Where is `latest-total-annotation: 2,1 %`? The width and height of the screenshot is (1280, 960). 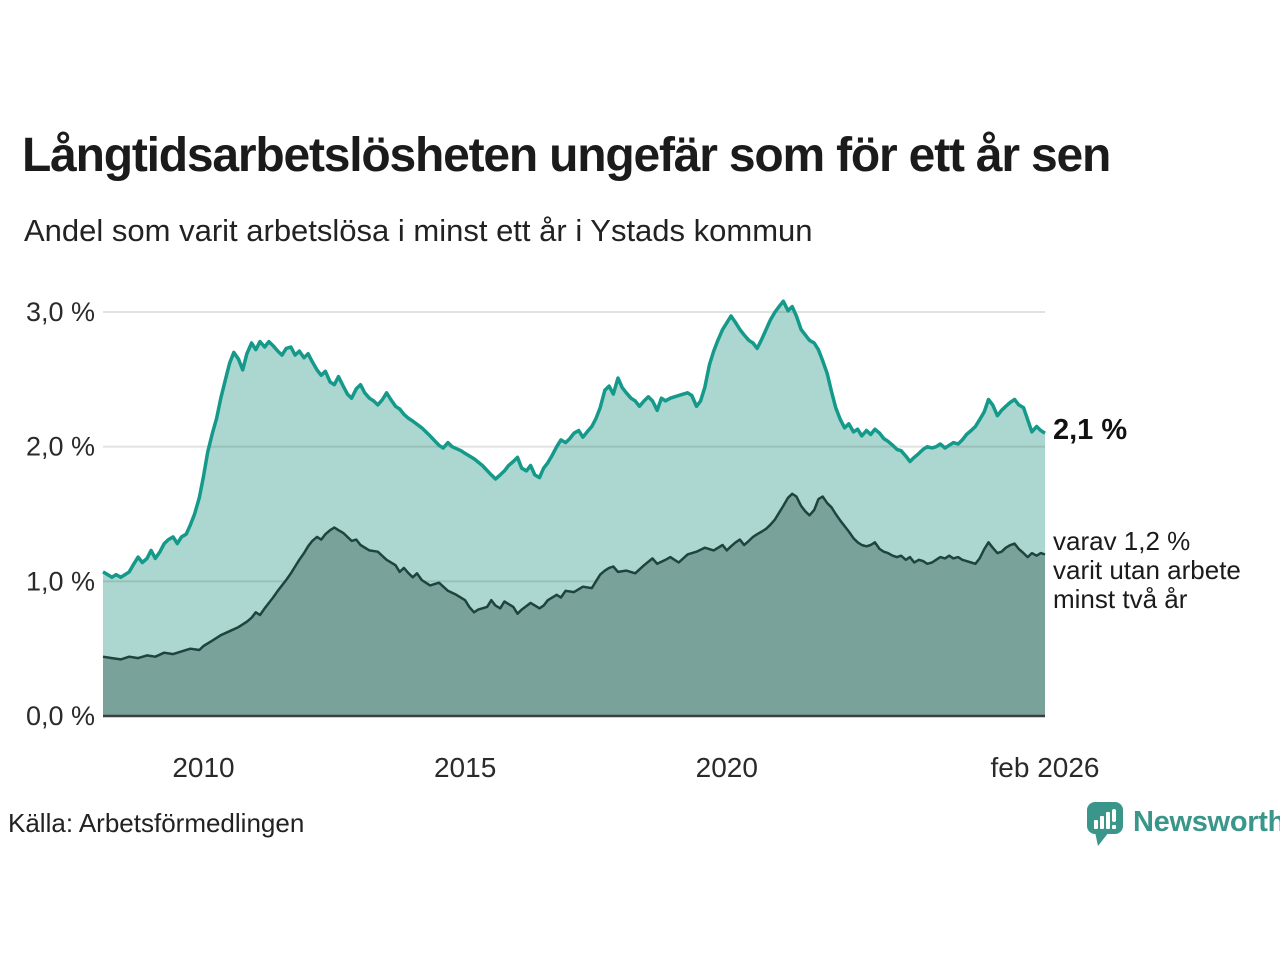 latest-total-annotation: 2,1 % is located at coordinates (1090, 430).